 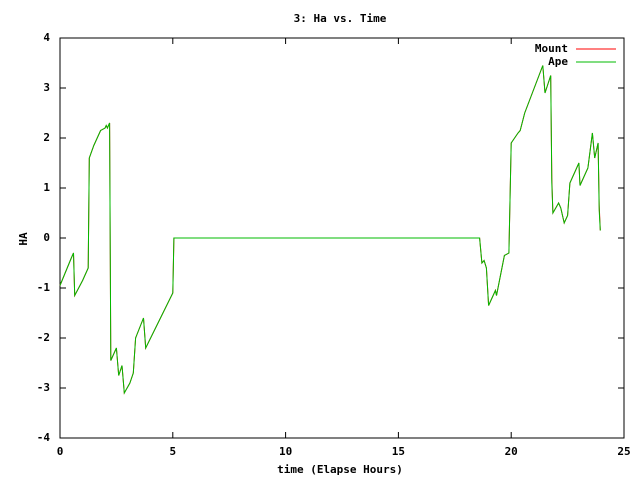 What do you see at coordinates (44, 437) in the screenshot?
I see `y-tick-label: -4` at bounding box center [44, 437].